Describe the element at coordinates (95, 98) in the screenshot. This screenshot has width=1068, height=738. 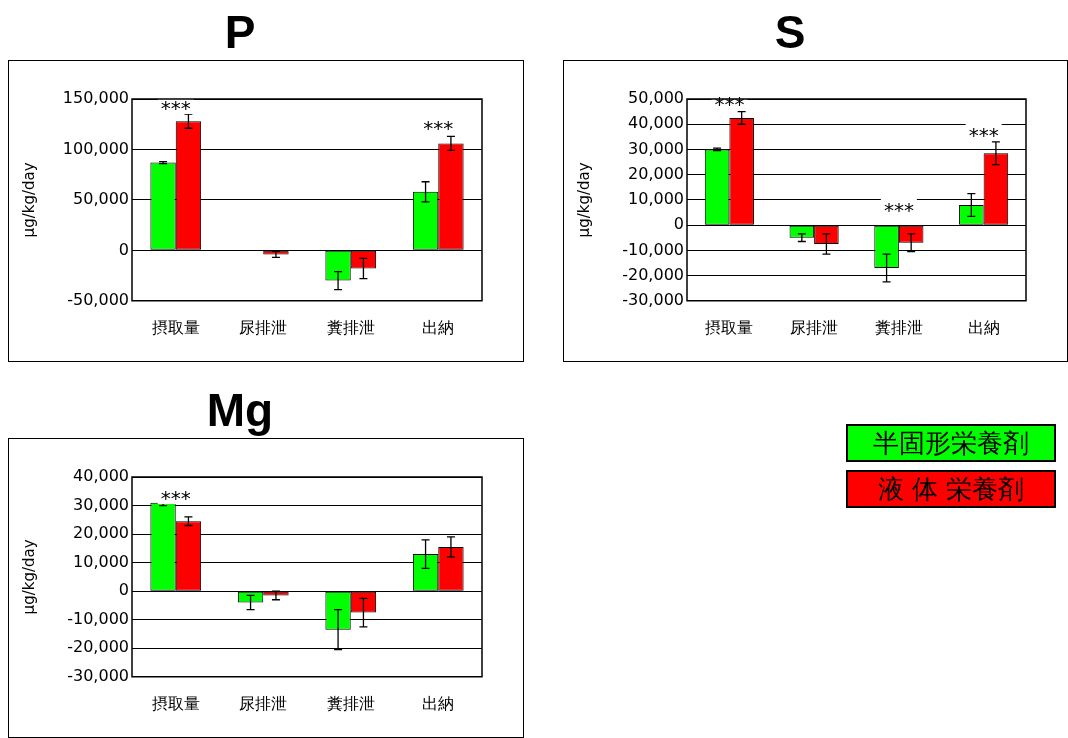
I see `y-tick-label: 150,000` at that location.